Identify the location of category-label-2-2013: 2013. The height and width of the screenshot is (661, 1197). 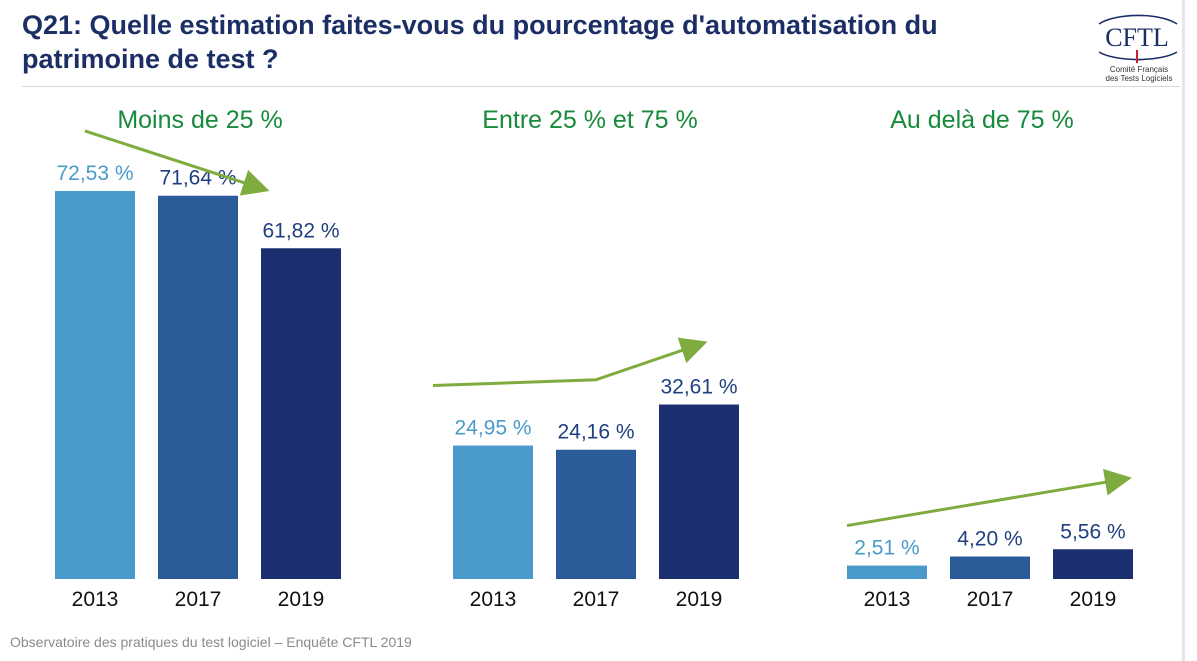
(493, 599).